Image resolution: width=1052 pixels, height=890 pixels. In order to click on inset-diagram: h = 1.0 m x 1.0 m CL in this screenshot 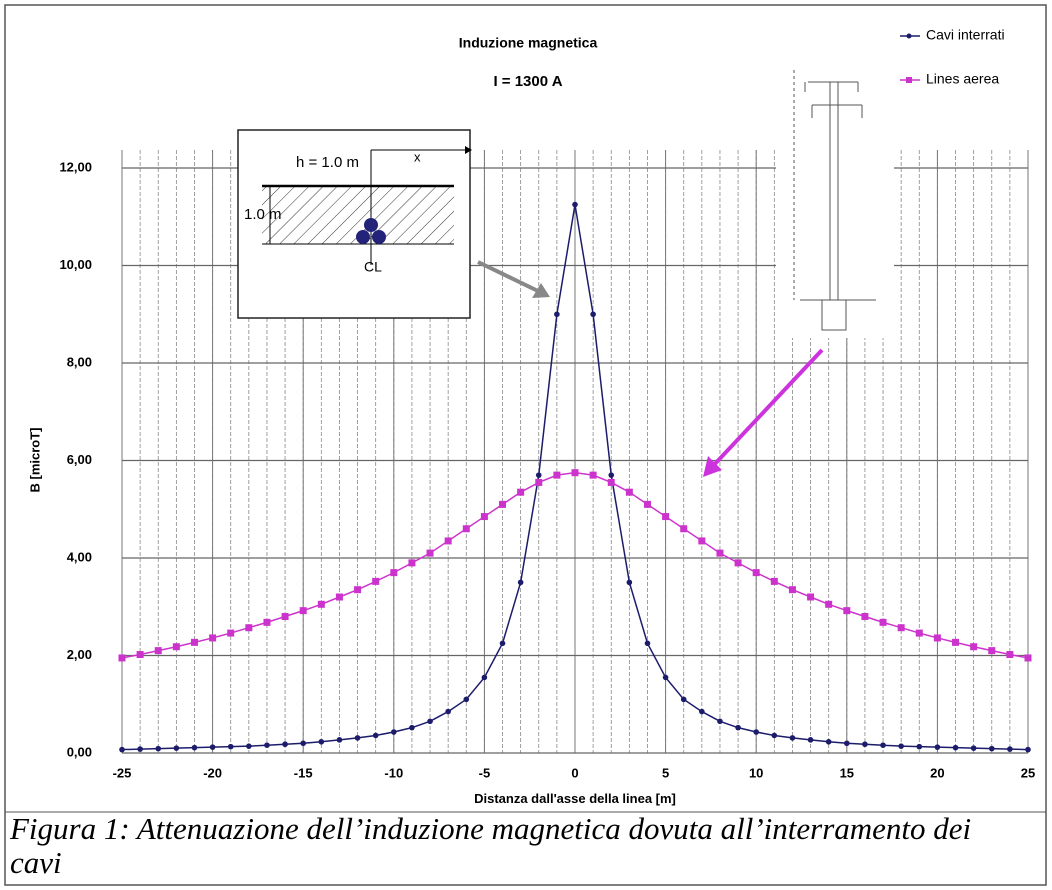, I will do `click(354, 224)`.